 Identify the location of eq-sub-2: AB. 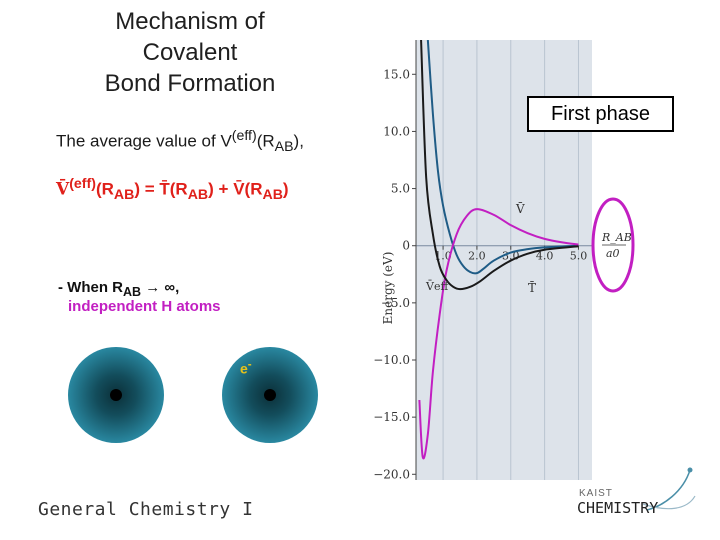
(198, 195).